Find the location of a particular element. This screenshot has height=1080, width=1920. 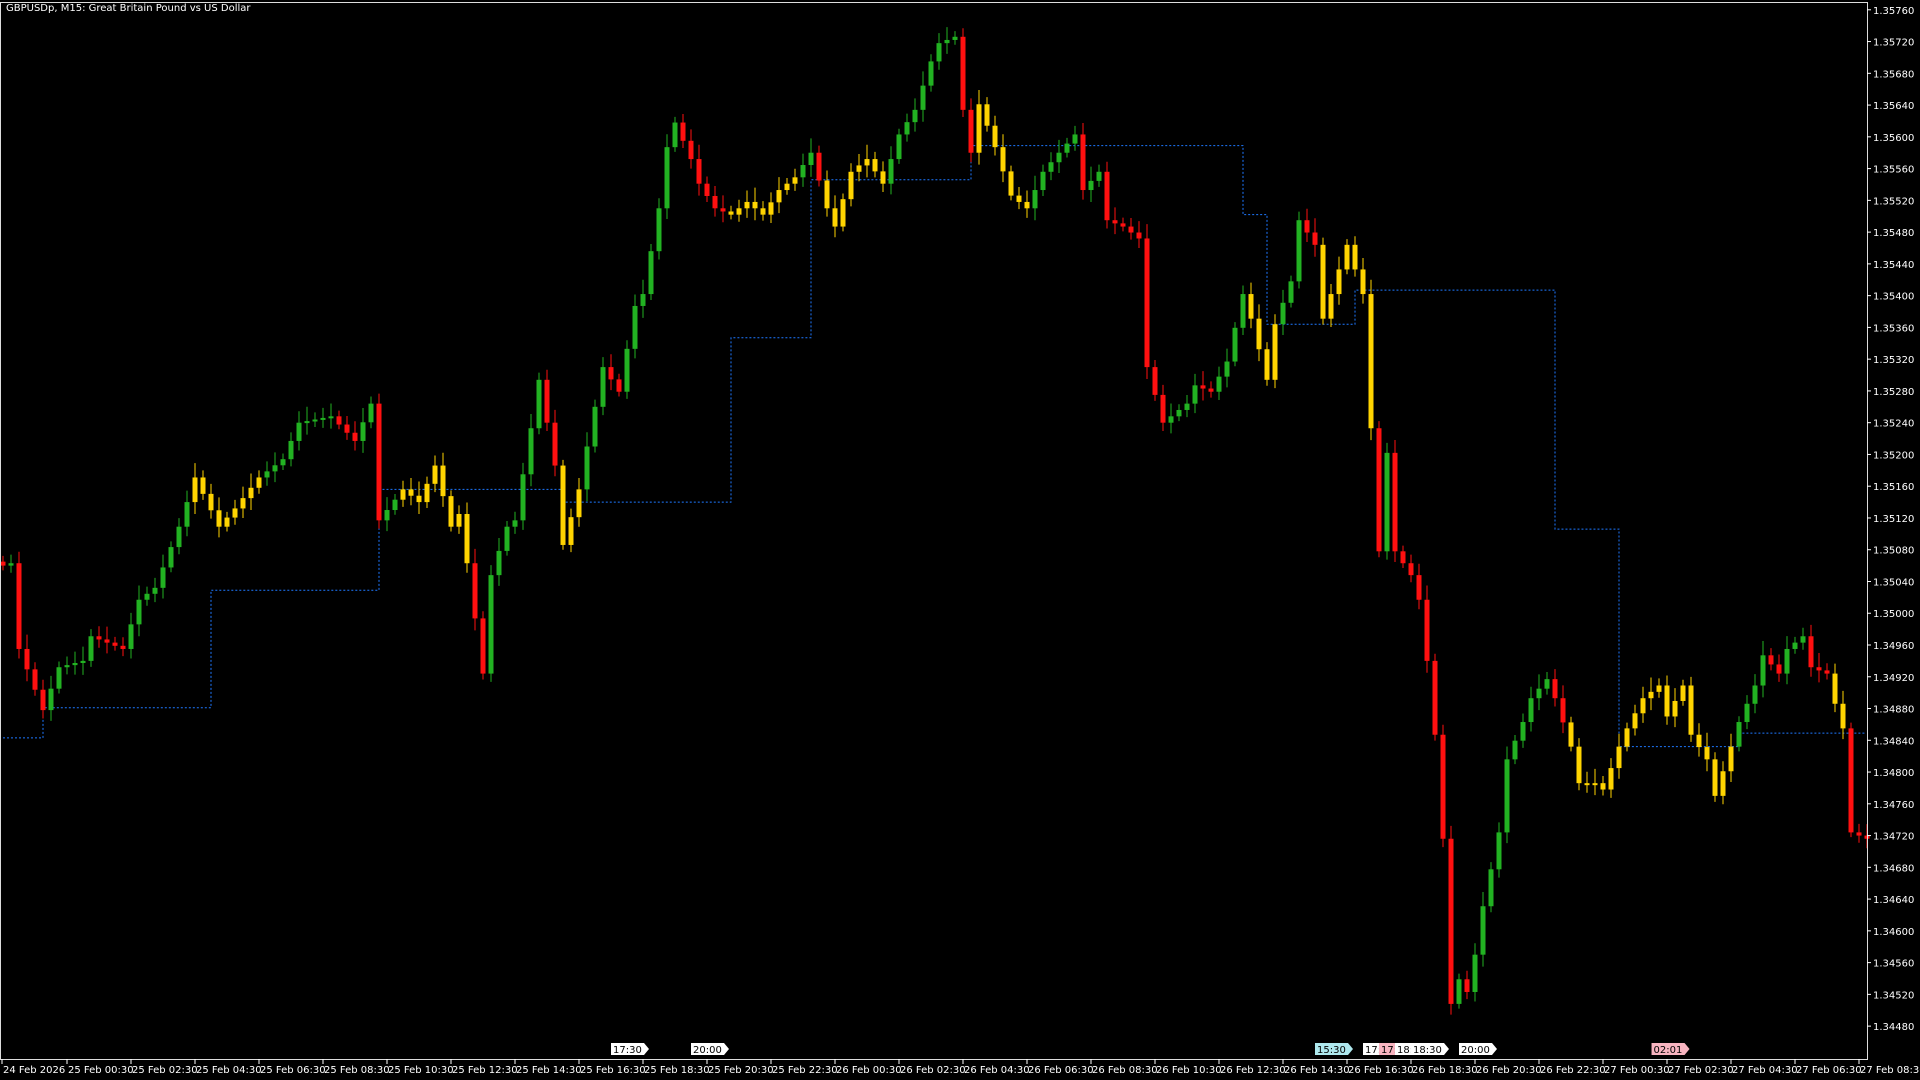

time-tick-label: 26 Feb 14:30 is located at coordinates (1317, 1070).